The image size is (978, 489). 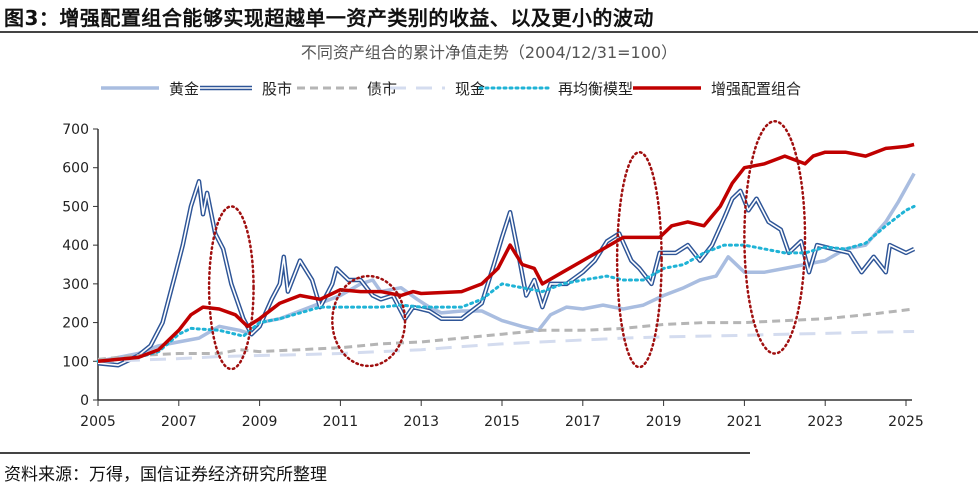 I want to click on x-tick-label: 2021, so click(x=745, y=422).